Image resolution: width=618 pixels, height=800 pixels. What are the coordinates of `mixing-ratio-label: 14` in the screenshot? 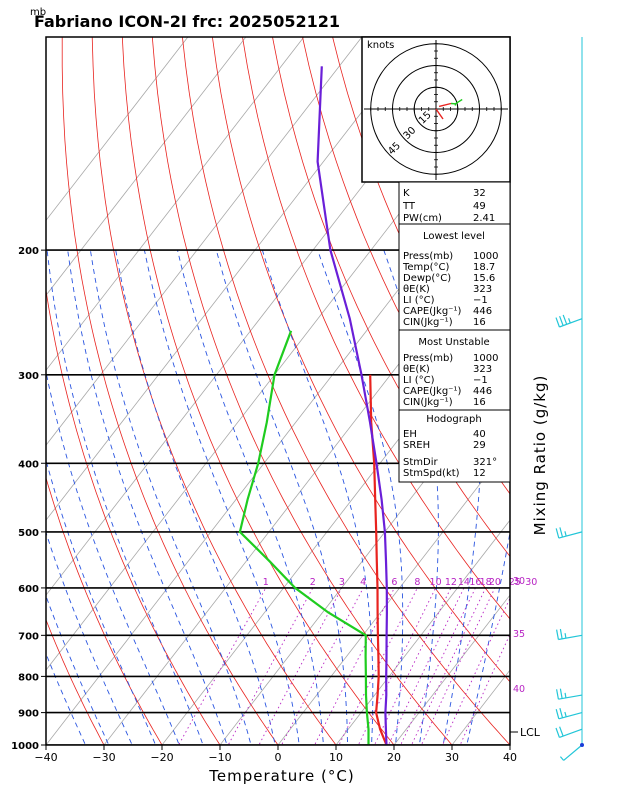 It's located at (464, 582).